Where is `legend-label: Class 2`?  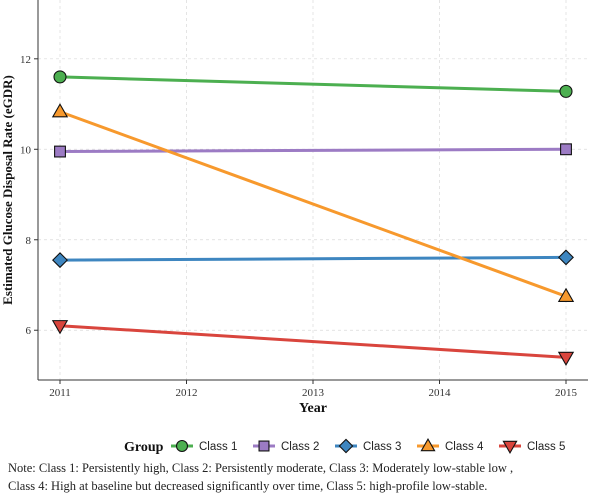 legend-label: Class 2 is located at coordinates (300, 447).